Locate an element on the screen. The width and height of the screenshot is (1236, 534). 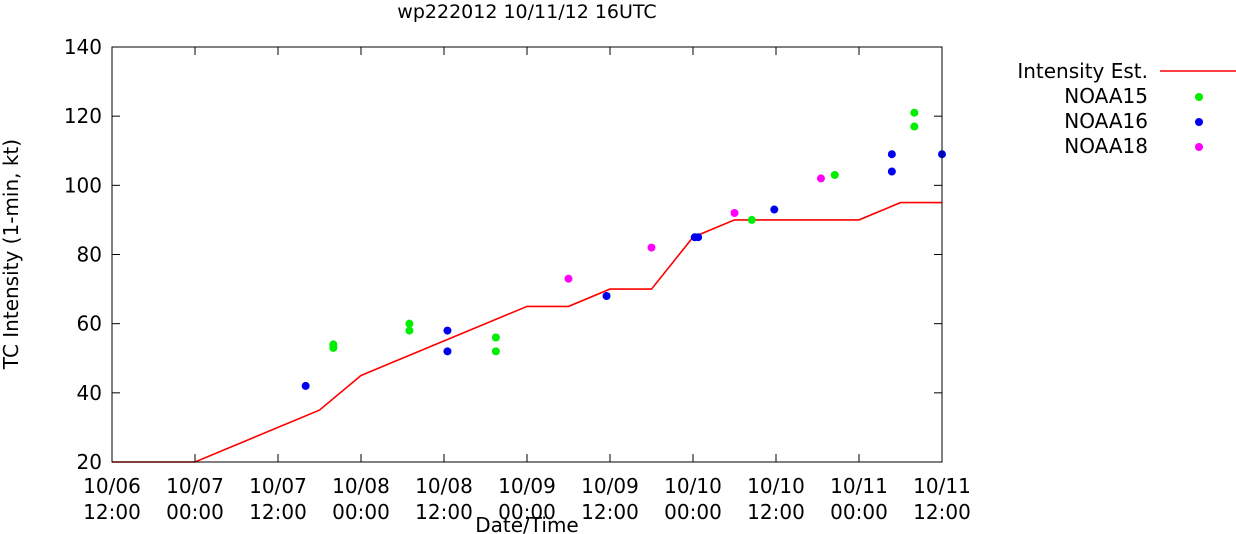
legend-swatch-noaa18 is located at coordinates (1199, 147).